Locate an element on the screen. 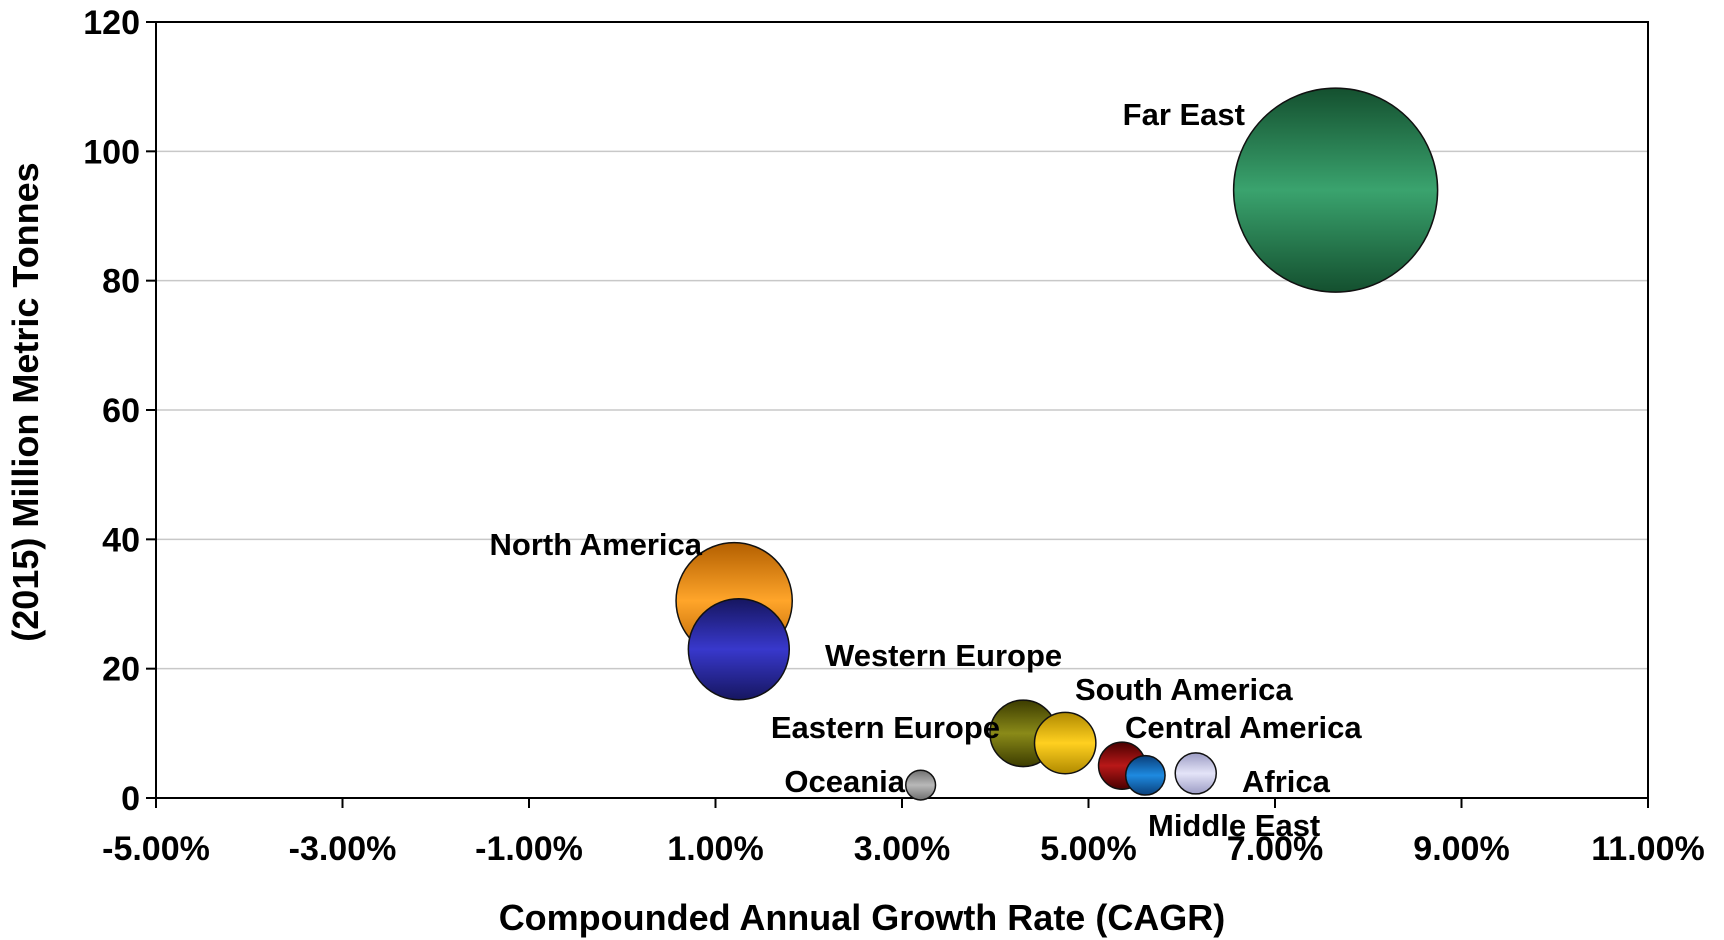 Image resolution: width=1724 pixels, height=940 pixels. y-tick-label: 20 is located at coordinates (121, 670).